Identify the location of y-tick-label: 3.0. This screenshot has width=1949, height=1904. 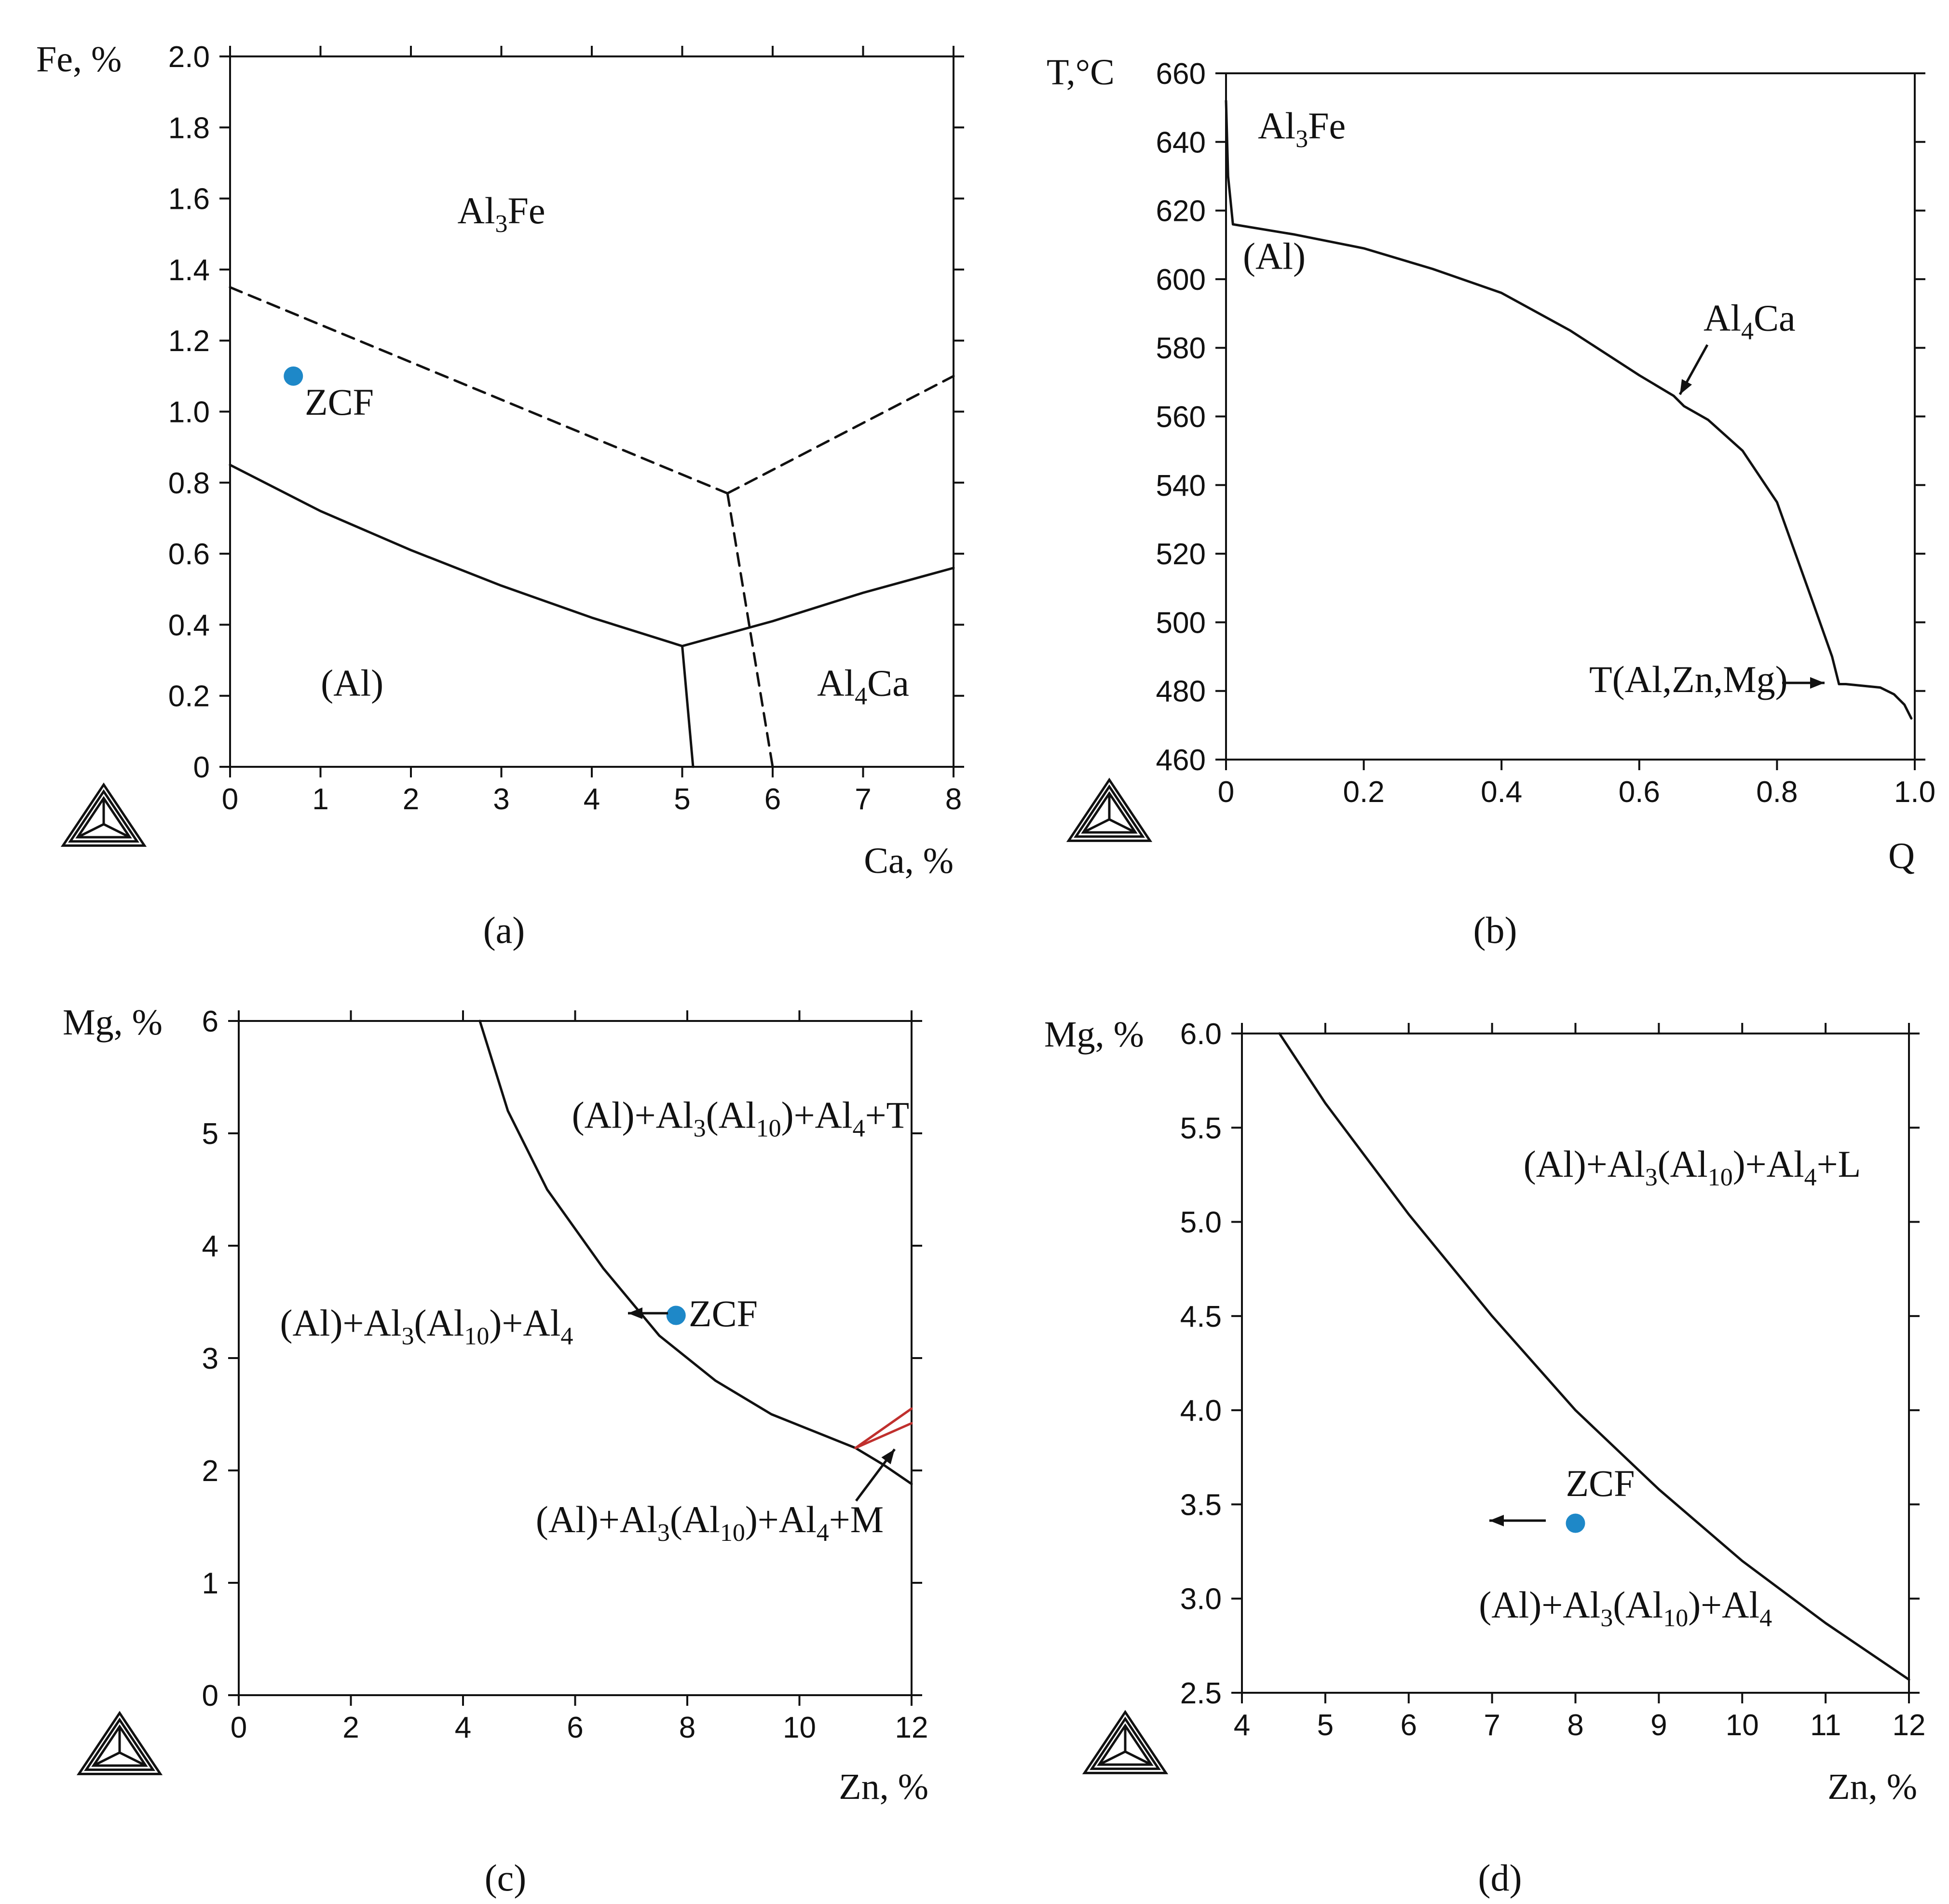
(1201, 1599).